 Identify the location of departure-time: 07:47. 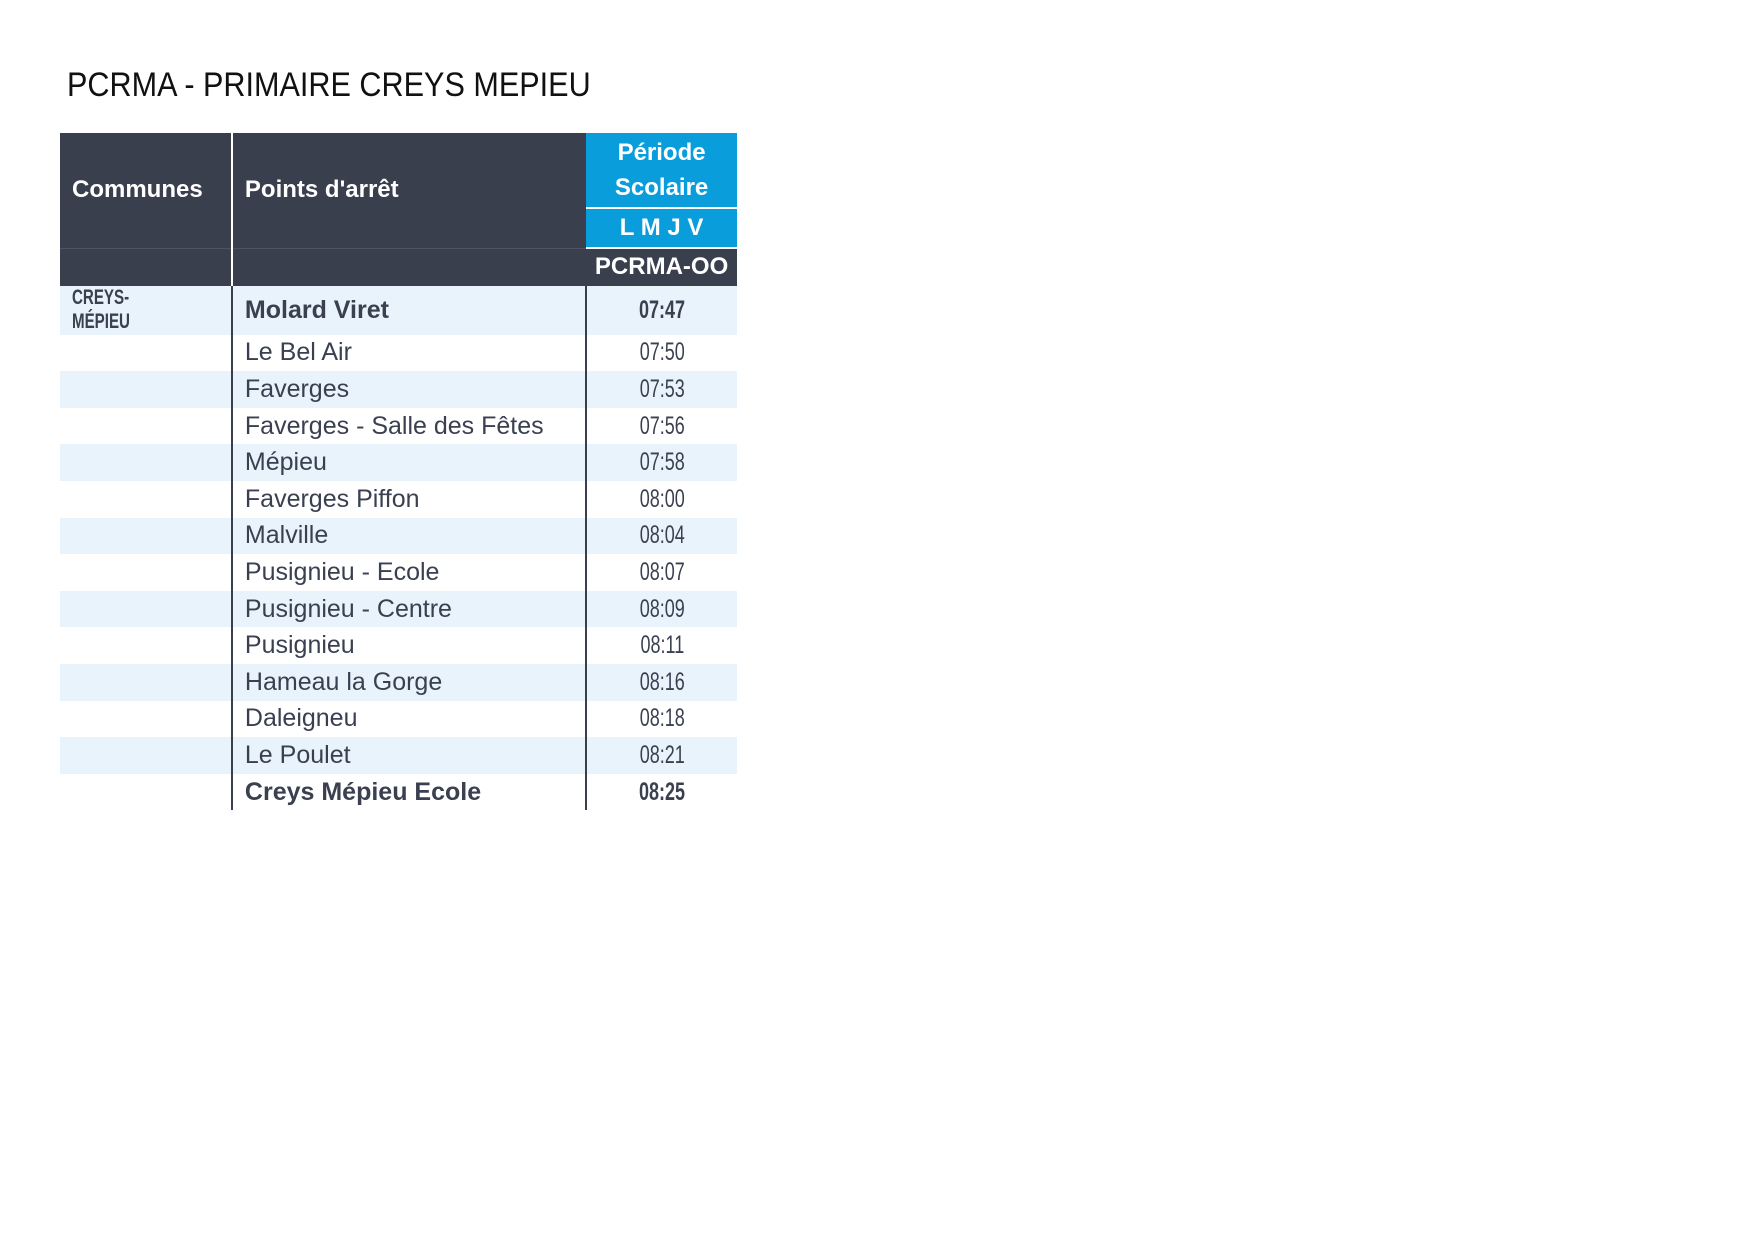
(662, 309).